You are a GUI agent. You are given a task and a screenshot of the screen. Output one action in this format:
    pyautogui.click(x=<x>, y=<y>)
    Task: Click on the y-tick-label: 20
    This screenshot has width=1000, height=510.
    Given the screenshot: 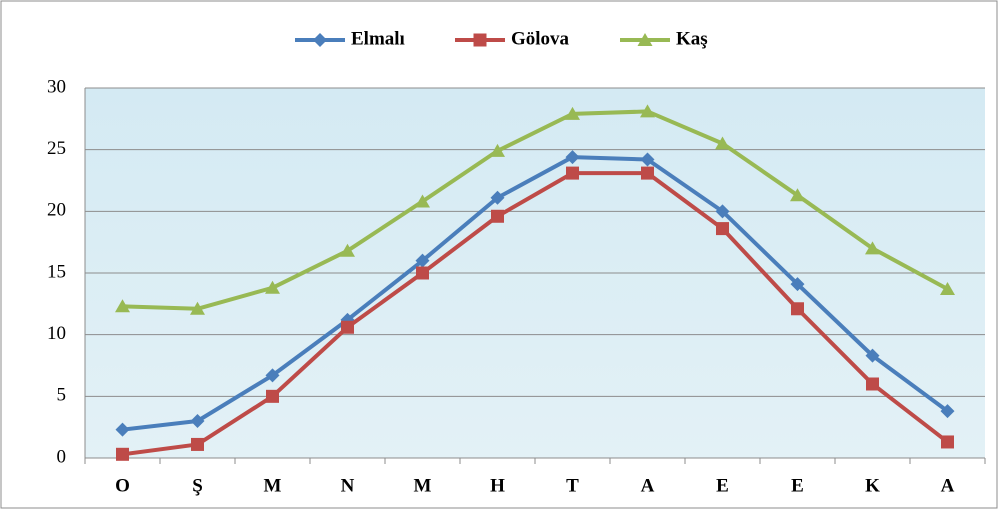 What is the action you would take?
    pyautogui.click(x=56, y=210)
    